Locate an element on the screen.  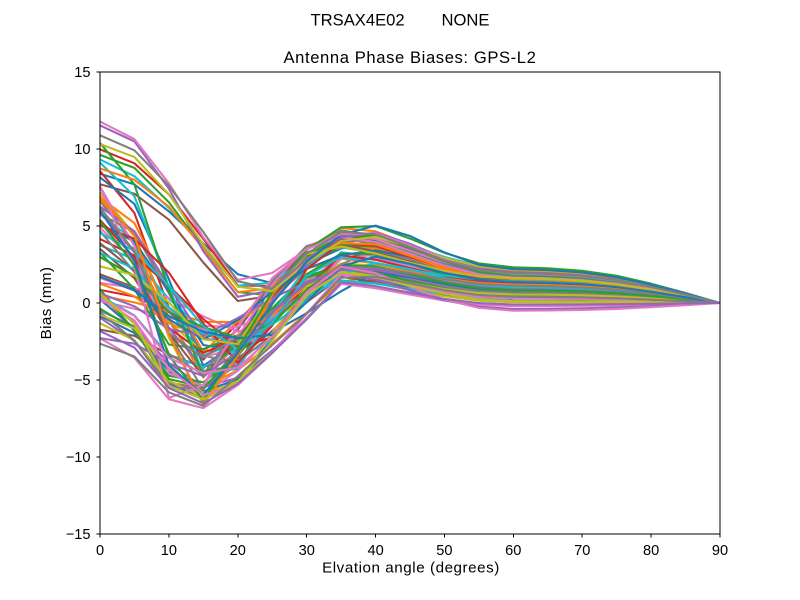
svg-text: 70 is located at coordinates (582, 551).